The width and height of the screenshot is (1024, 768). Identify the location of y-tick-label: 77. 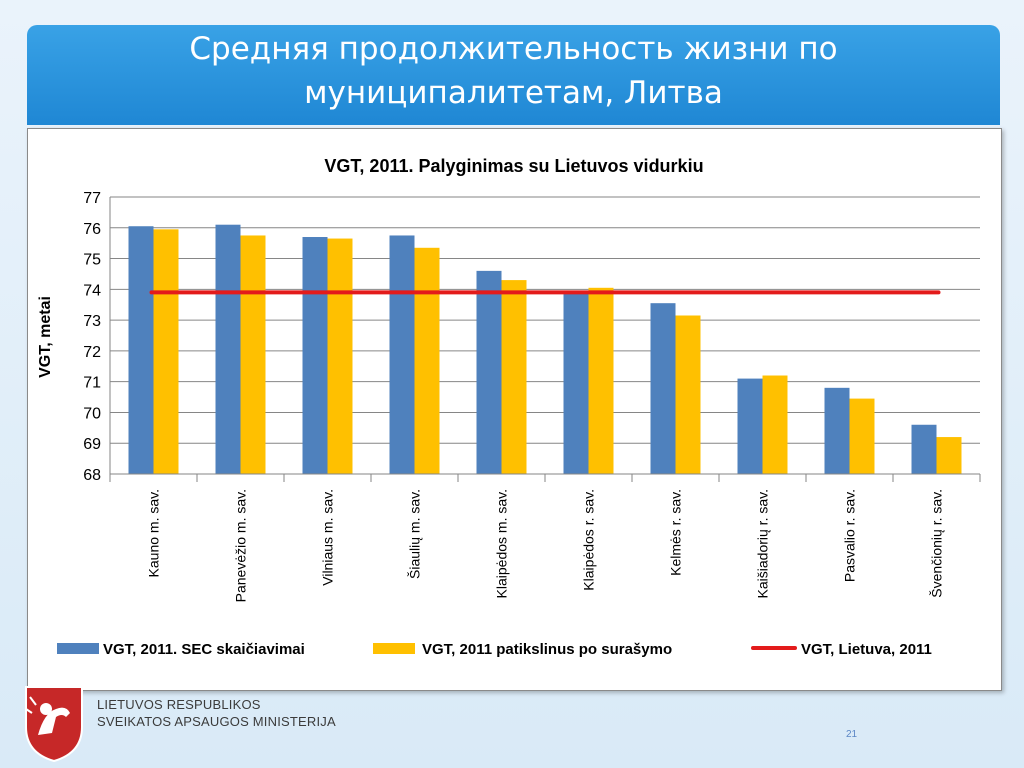
(92, 198).